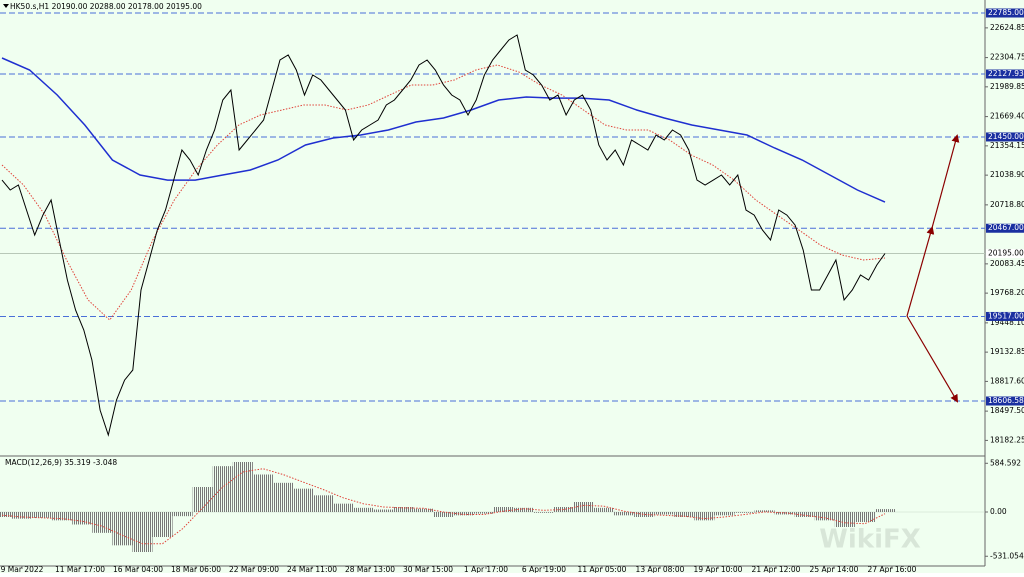 Image resolution: width=1024 pixels, height=577 pixels. Describe the element at coordinates (443, 506) in the screenshot. I see `macd-signal-line` at that location.